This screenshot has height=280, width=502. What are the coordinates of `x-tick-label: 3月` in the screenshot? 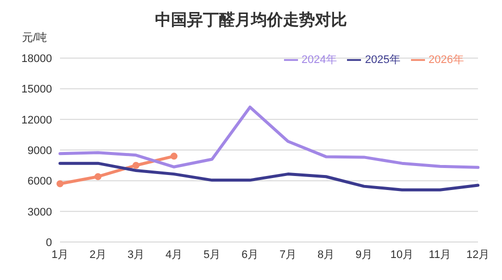 It's located at (136, 254).